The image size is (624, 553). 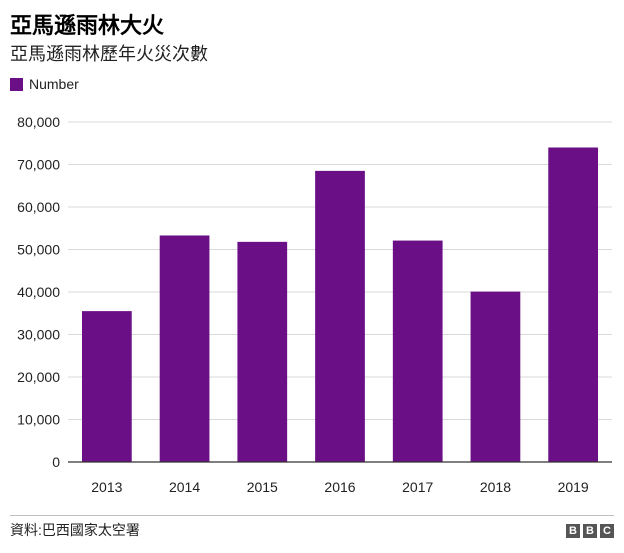 What do you see at coordinates (573, 487) in the screenshot?
I see `x-tick-label: 2019` at bounding box center [573, 487].